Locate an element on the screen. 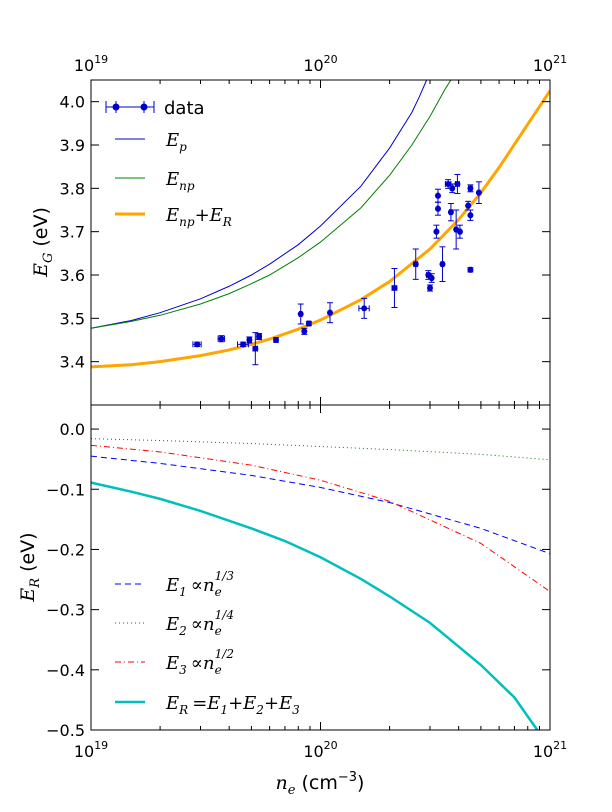 This screenshot has height=812, width=612. legend-label-e2-n-sub: e is located at coordinates (218, 631).